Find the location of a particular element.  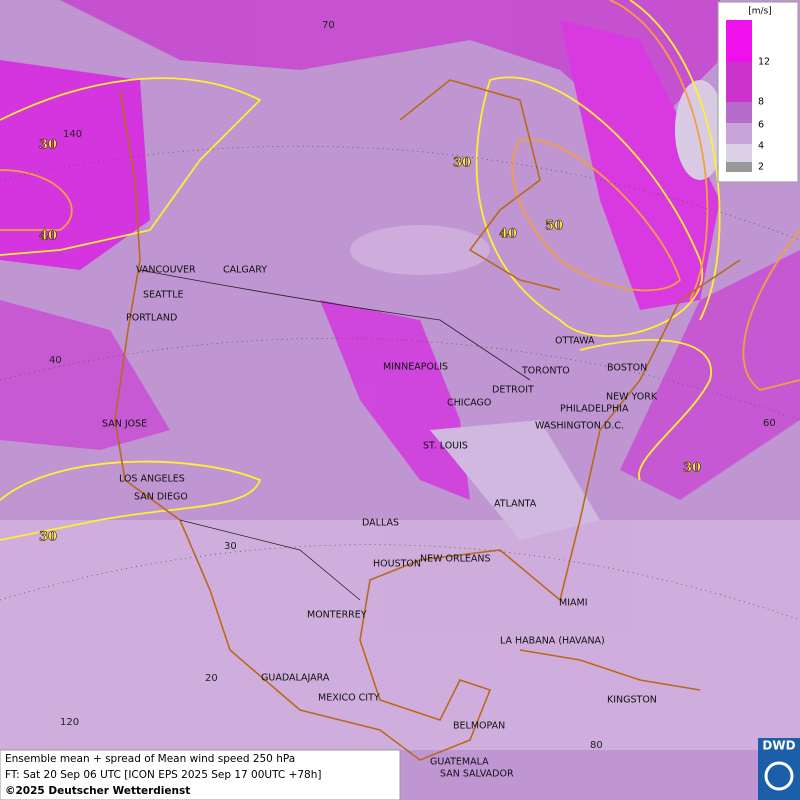

legend-unit: [m/s] is located at coordinates (760, 12).